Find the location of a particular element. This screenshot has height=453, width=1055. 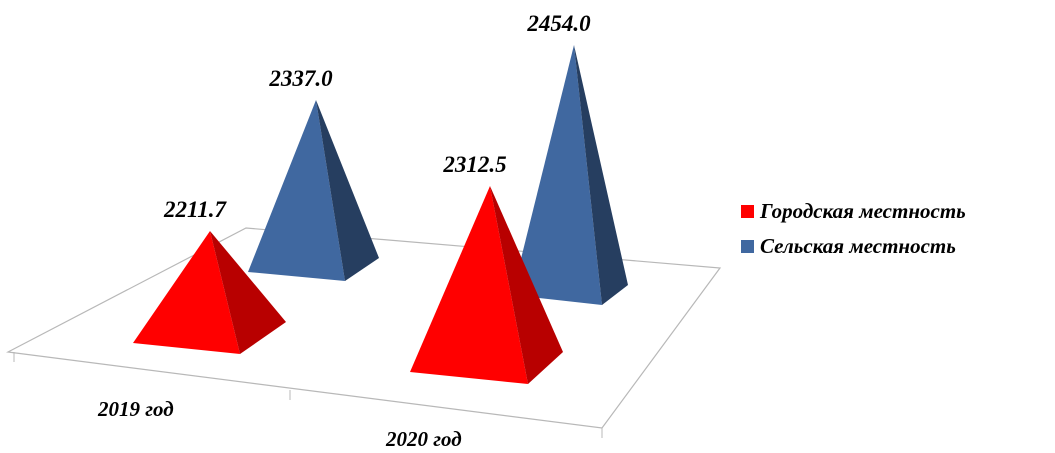

value-label-rural-1: 2337.0 is located at coordinates (300, 78).